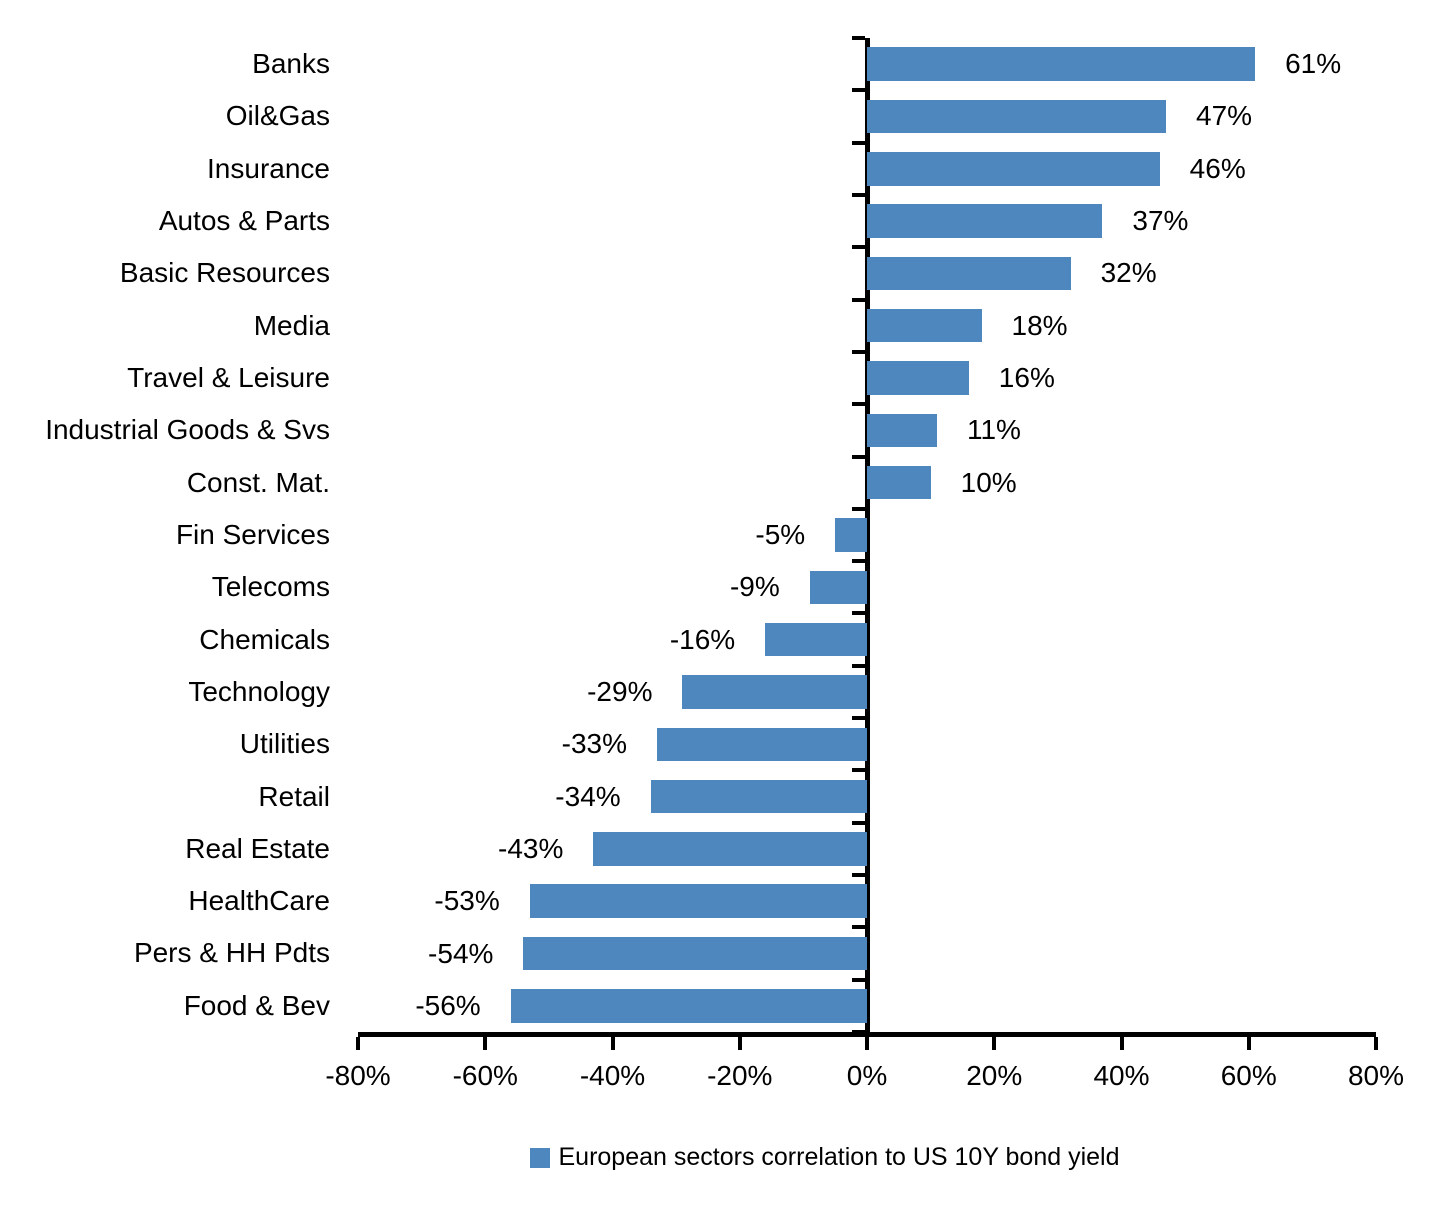 The width and height of the screenshot is (1439, 1226). I want to click on category-label: Autos & Parts, so click(244, 221).